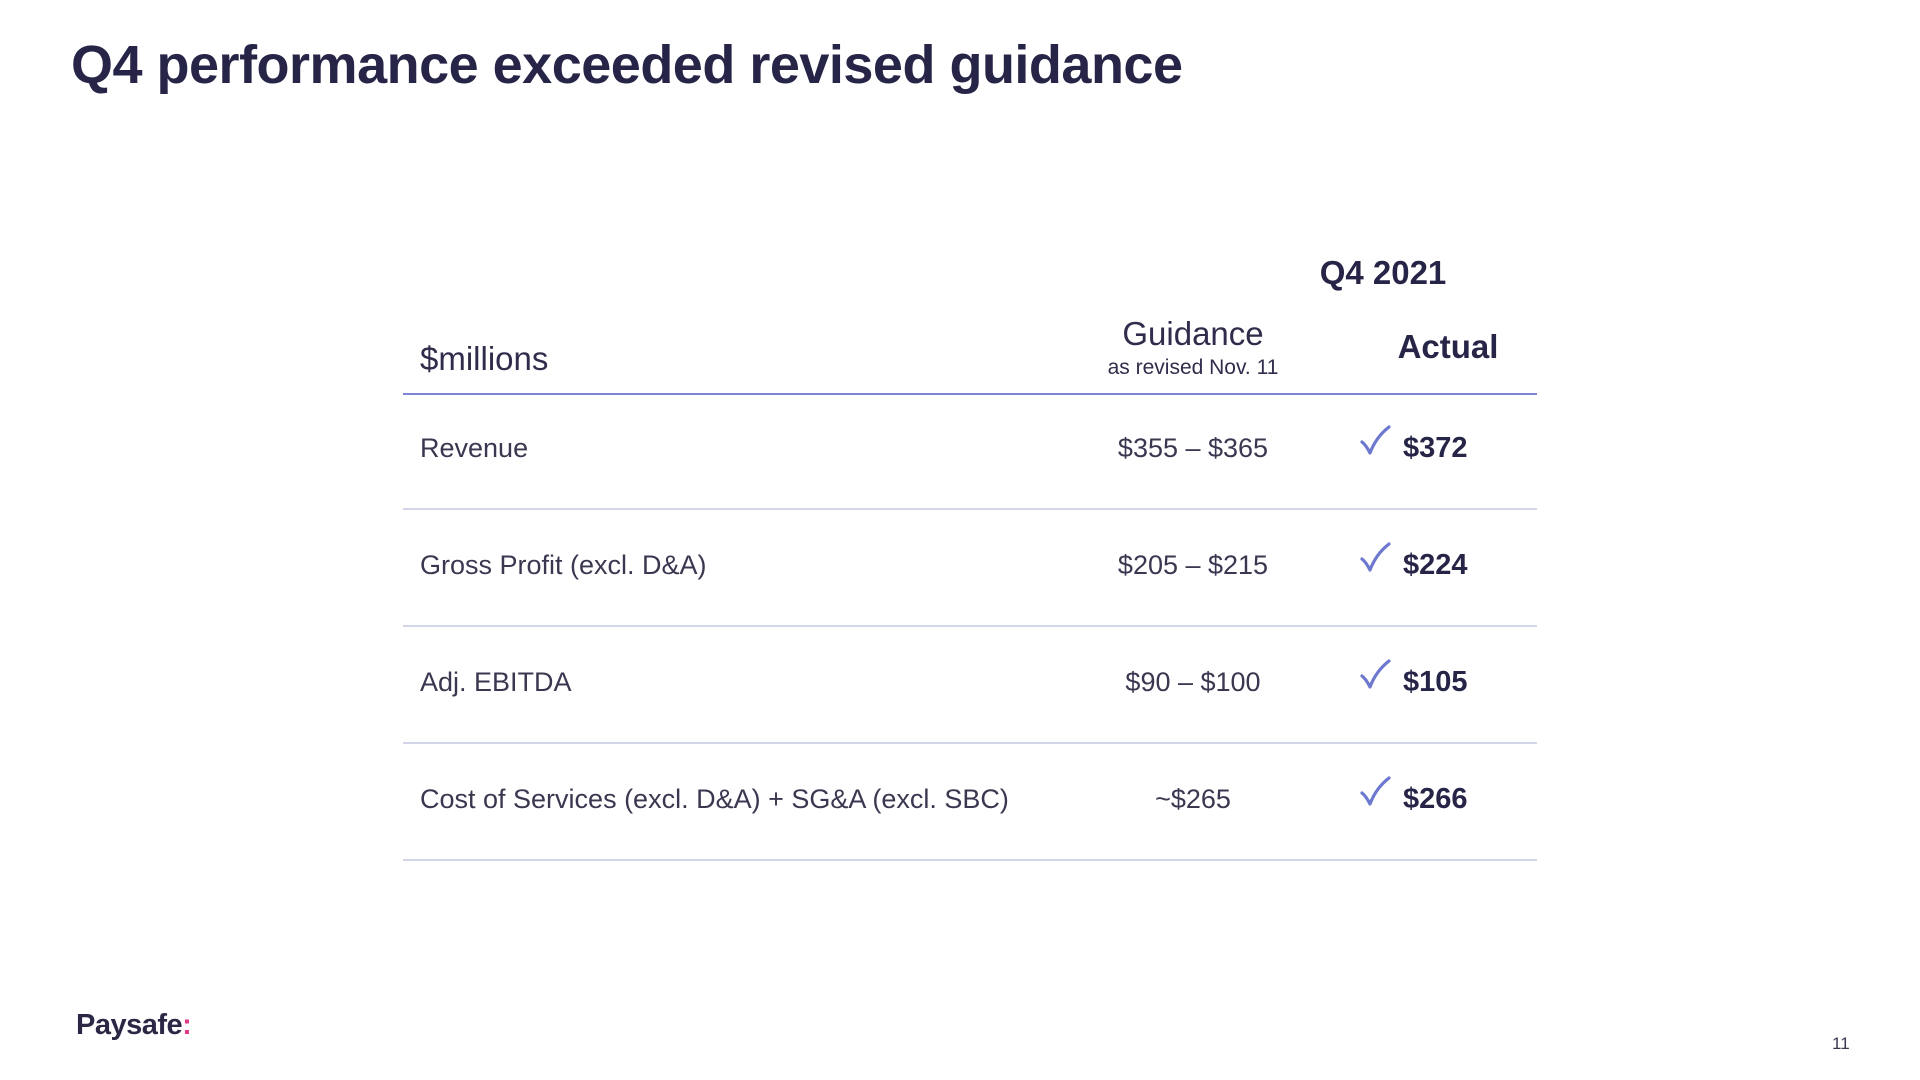 Image resolution: width=1920 pixels, height=1080 pixels. What do you see at coordinates (627, 65) in the screenshot?
I see `page-title: Q4 performance exceeded revised guidance` at bounding box center [627, 65].